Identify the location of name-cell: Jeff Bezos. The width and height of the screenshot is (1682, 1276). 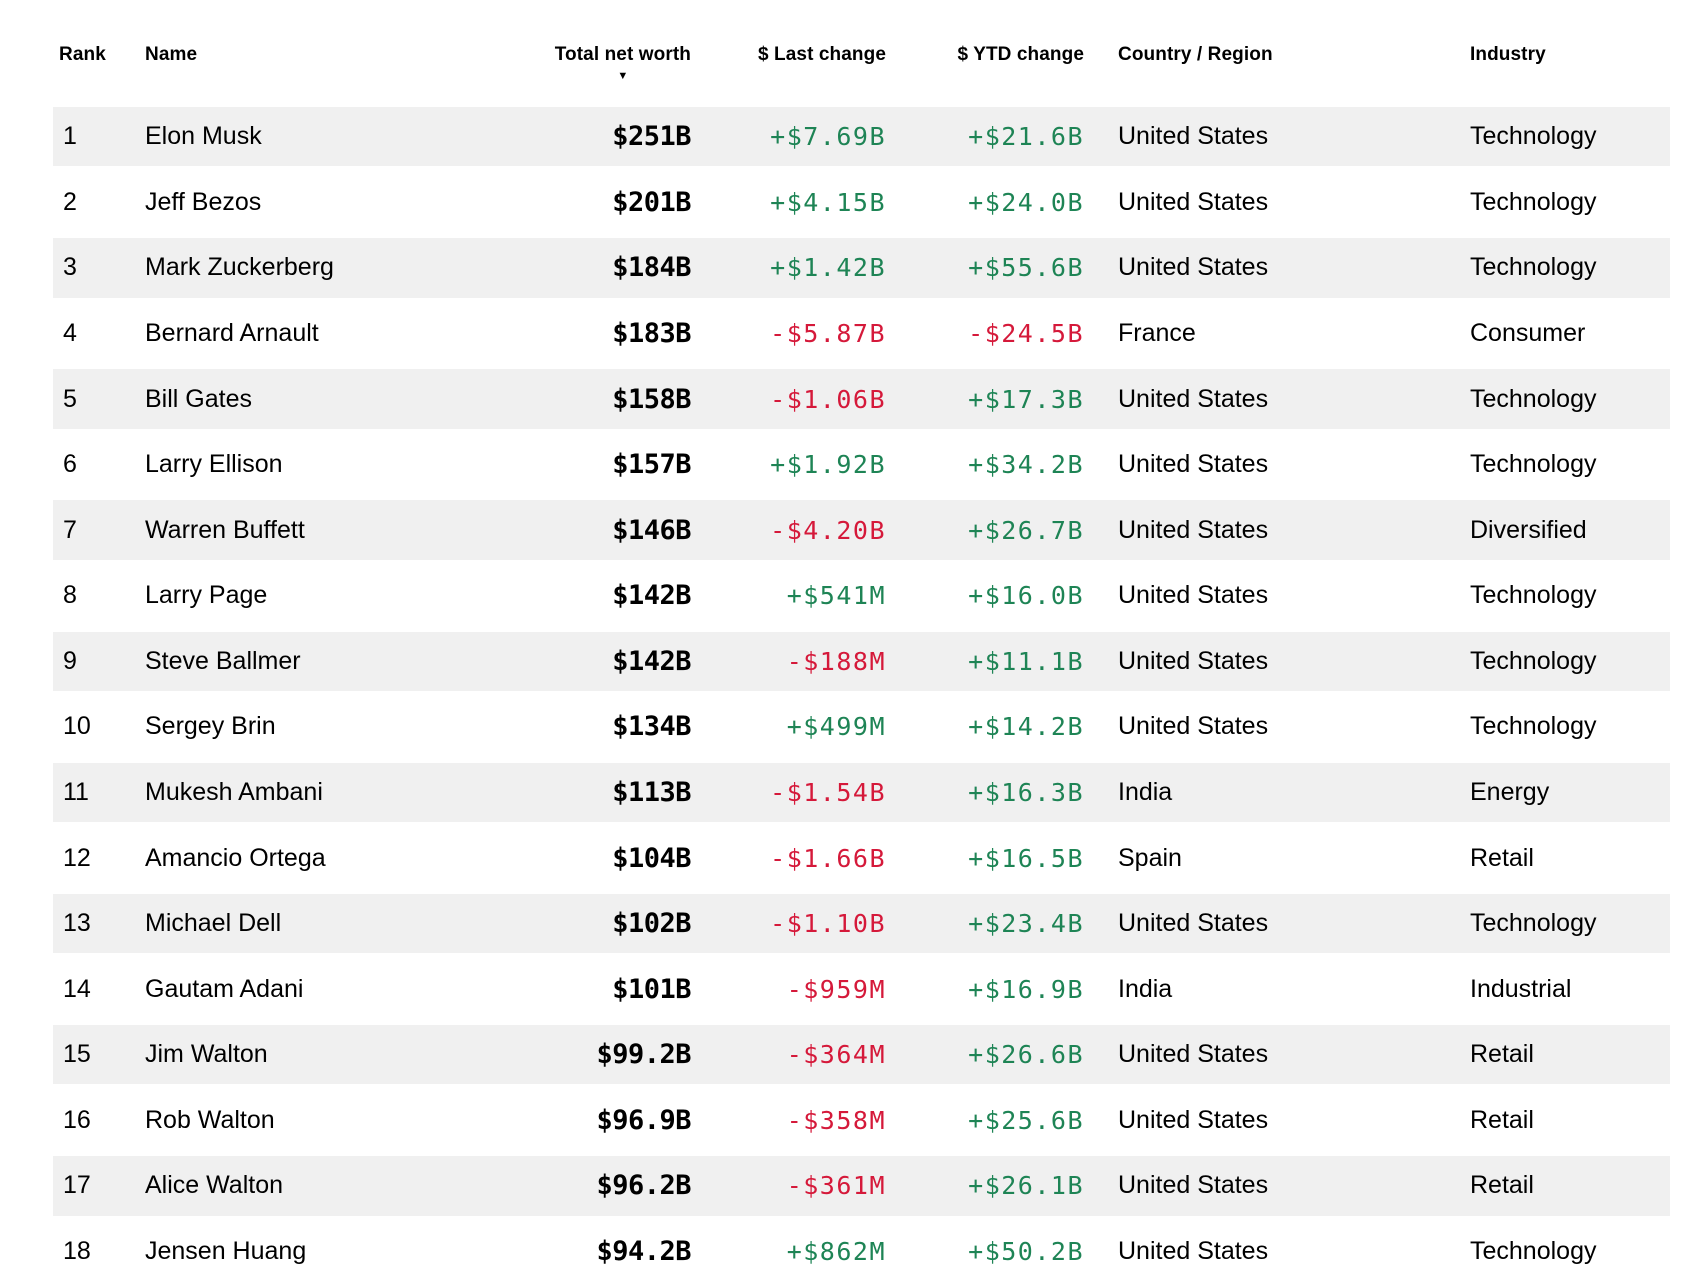
(203, 202).